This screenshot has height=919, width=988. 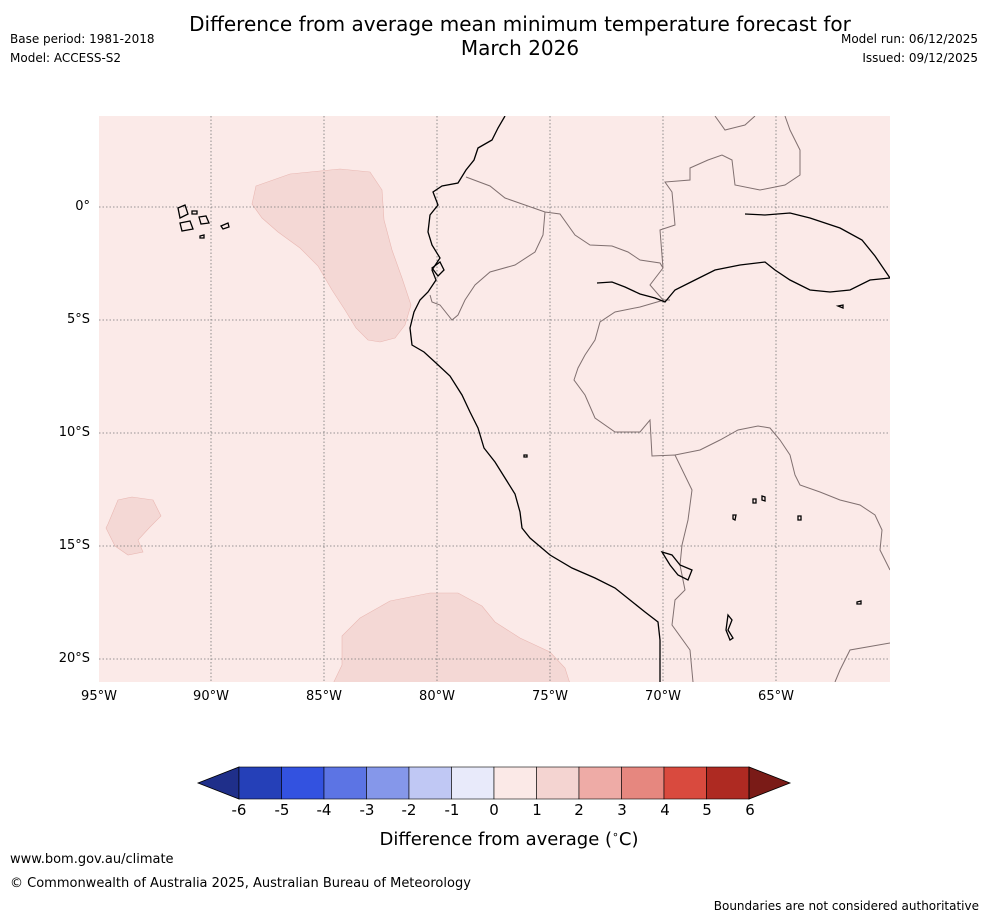 What do you see at coordinates (615, 834) in the screenshot?
I see `degree-symbol: ∘` at bounding box center [615, 834].